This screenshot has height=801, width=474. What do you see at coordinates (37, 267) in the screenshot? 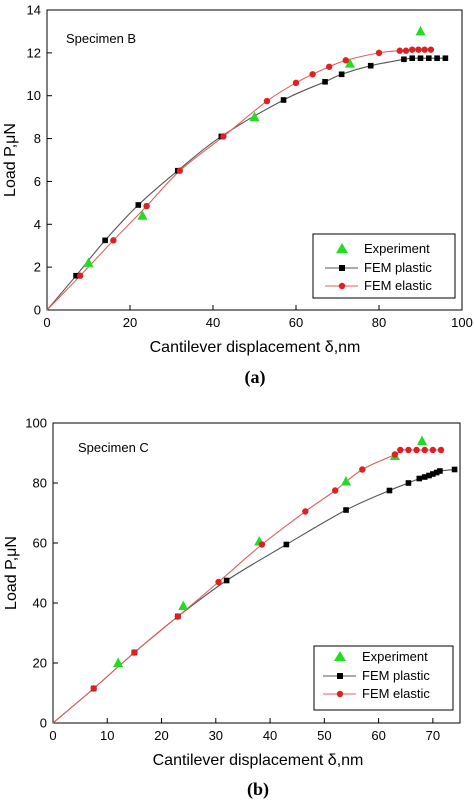
I see `y-tick-label: 2` at bounding box center [37, 267].